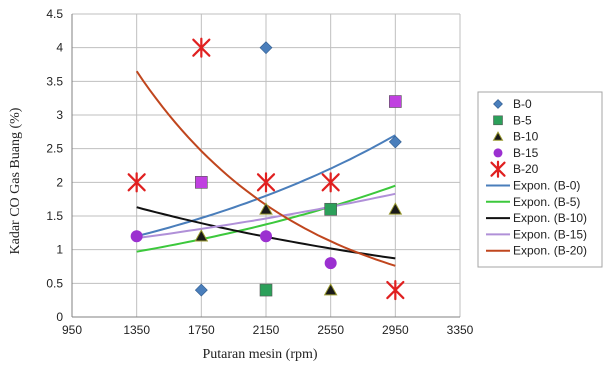 The width and height of the screenshot is (610, 374). Describe the element at coordinates (522, 104) in the screenshot. I see `legend-label-b-0: B-0` at that location.